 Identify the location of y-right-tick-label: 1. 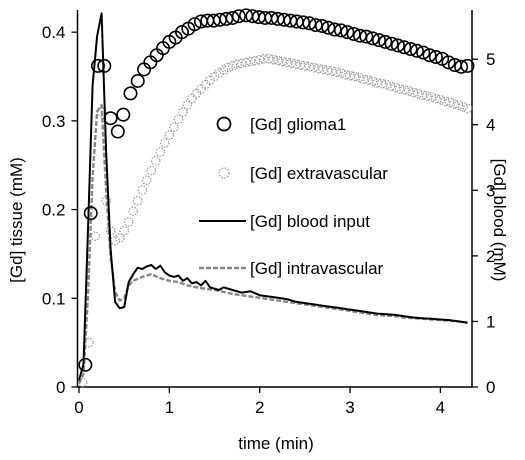
(490, 321).